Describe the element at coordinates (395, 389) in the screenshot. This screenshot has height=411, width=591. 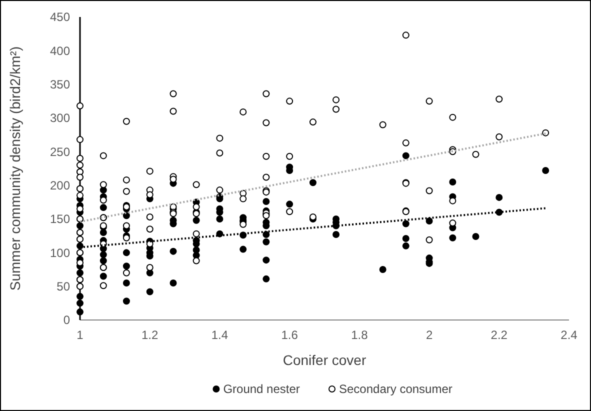
I see `legend-label: Secondary consumer` at that location.